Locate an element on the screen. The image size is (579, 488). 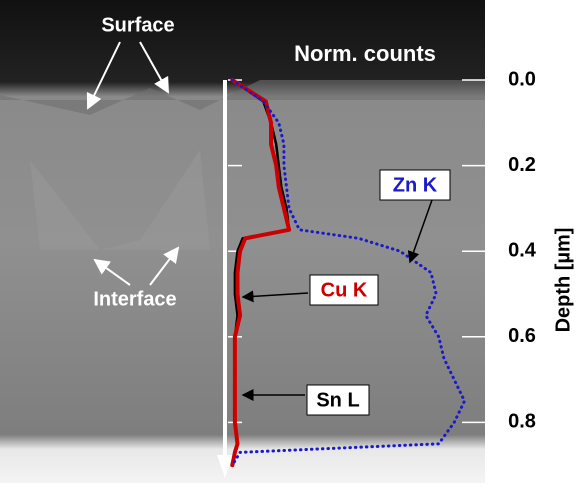
series-line is located at coordinates (261, 273).